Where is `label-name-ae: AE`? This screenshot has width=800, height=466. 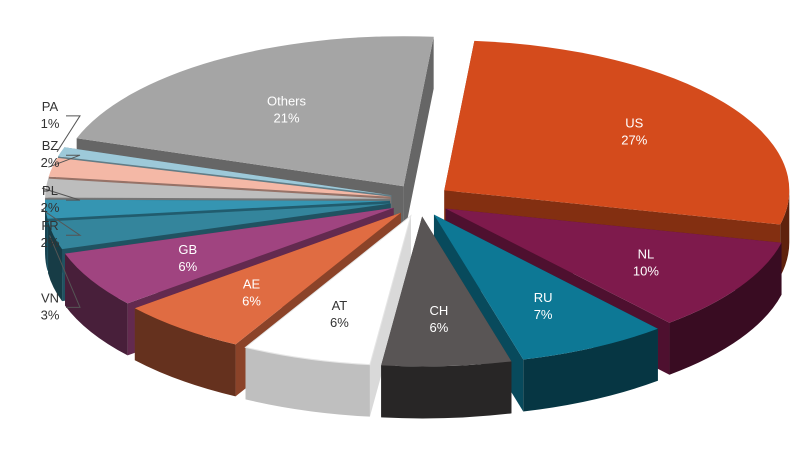
label-name-ae: AE is located at coordinates (252, 283).